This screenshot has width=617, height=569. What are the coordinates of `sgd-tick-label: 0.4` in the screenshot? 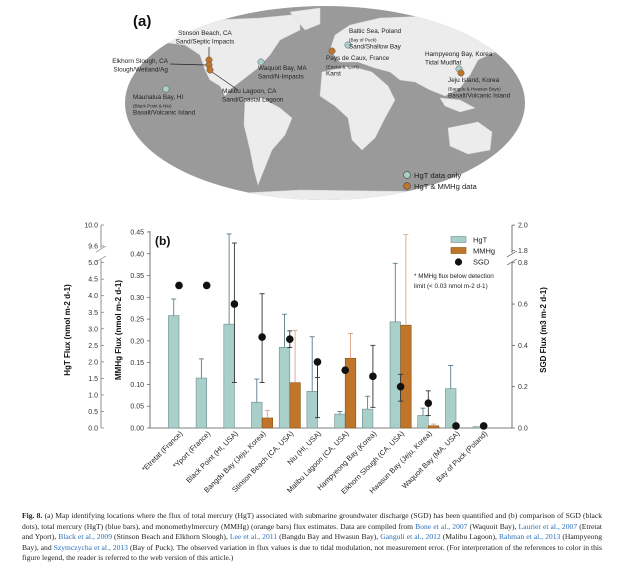 It's located at (523, 346).